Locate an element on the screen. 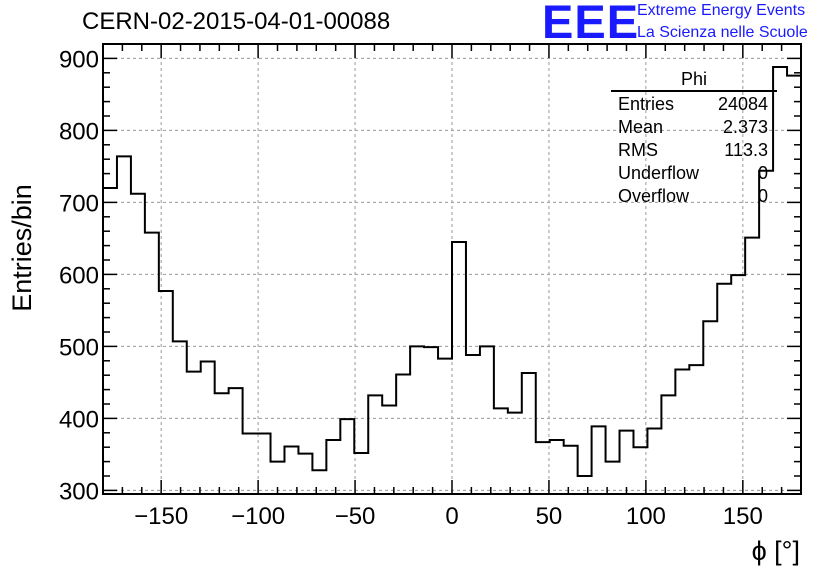 The image size is (836, 572). y-tick-label: 500 is located at coordinates (79, 347).